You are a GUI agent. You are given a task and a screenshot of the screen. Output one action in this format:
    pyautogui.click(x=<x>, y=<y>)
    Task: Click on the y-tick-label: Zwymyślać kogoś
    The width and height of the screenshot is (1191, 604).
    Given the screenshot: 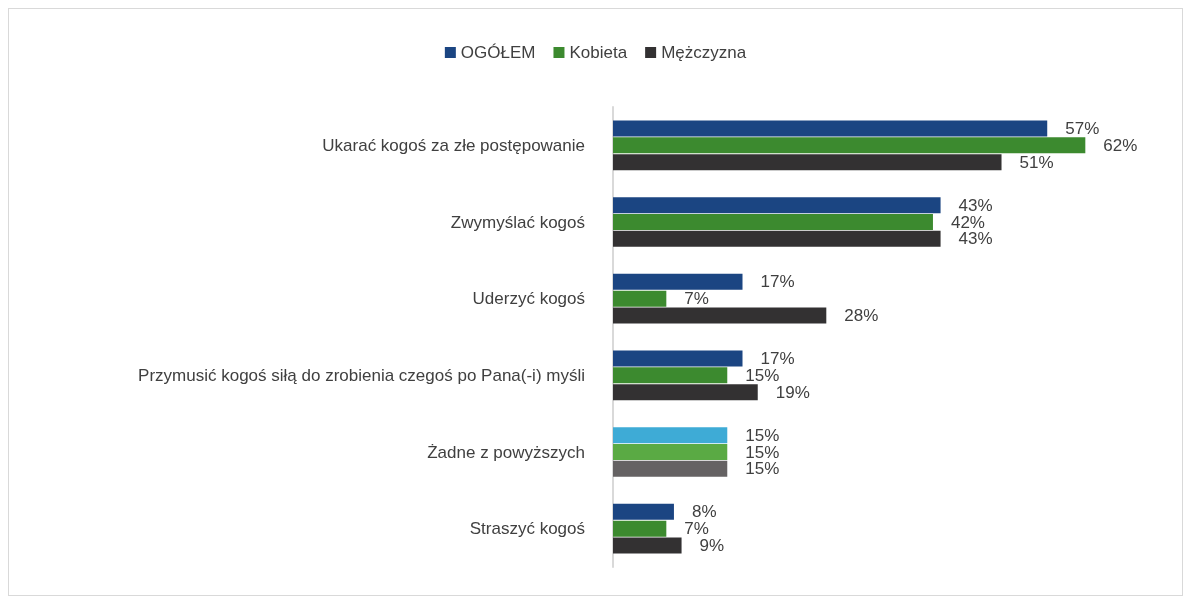 What is the action you would take?
    pyautogui.click(x=517, y=222)
    